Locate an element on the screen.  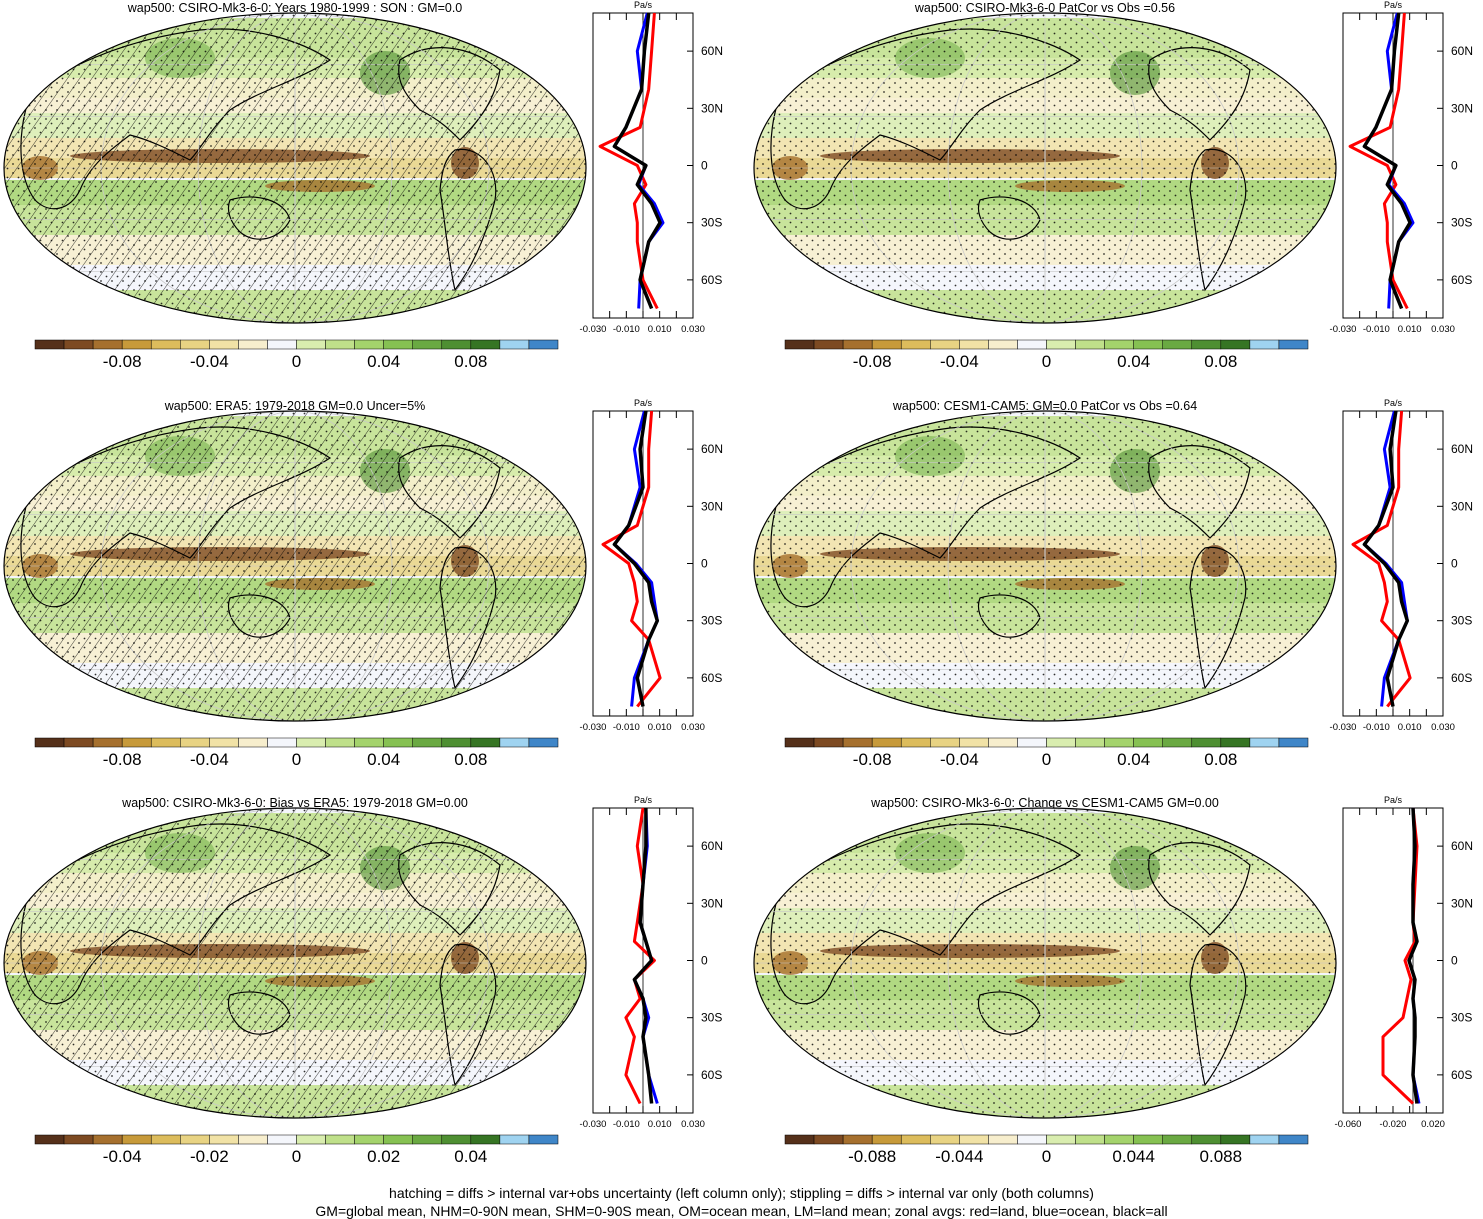
colorbar-label: 0.044 is located at coordinates (1133, 1156).